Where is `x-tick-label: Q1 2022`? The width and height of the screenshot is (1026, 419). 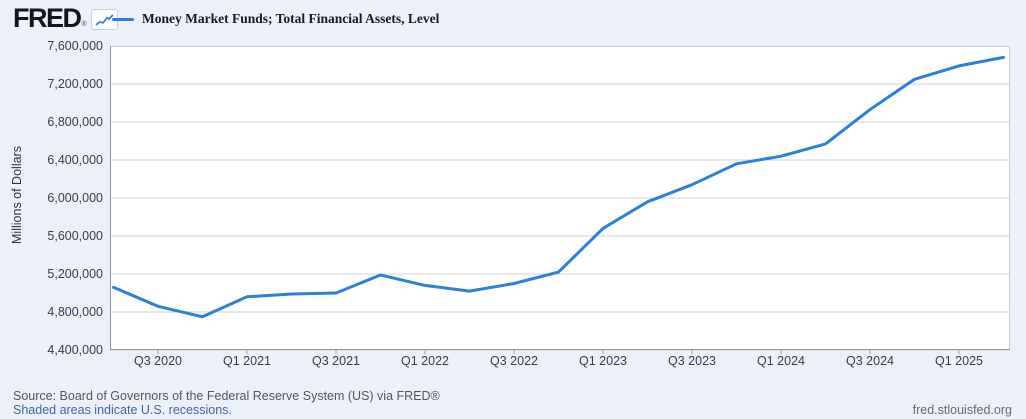 x-tick-label: Q1 2022 is located at coordinates (425, 361).